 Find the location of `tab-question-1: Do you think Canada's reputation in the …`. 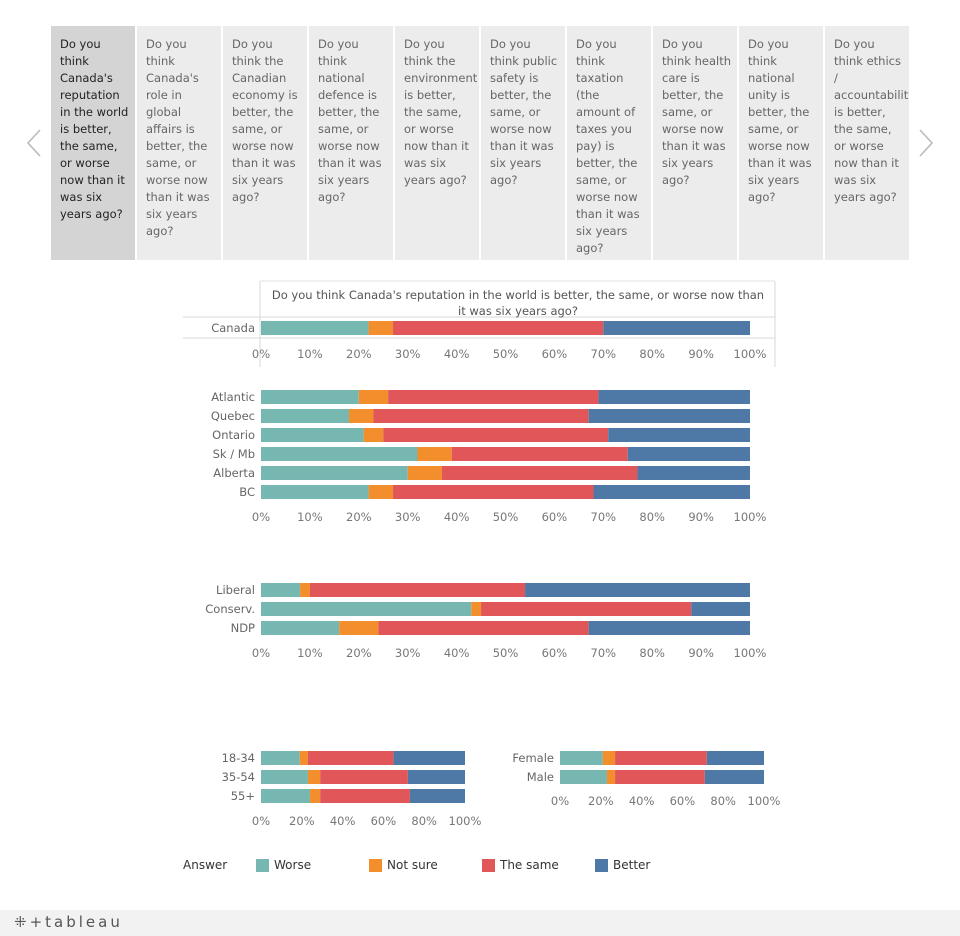

tab-question-1: Do you think Canada's reputation in the … is located at coordinates (93, 143).